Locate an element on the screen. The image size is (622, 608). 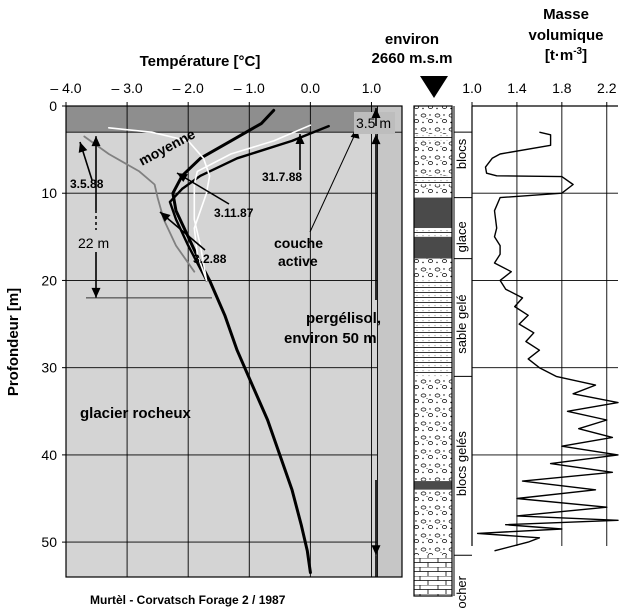
lithology-frame is located at coordinates (433, 351).